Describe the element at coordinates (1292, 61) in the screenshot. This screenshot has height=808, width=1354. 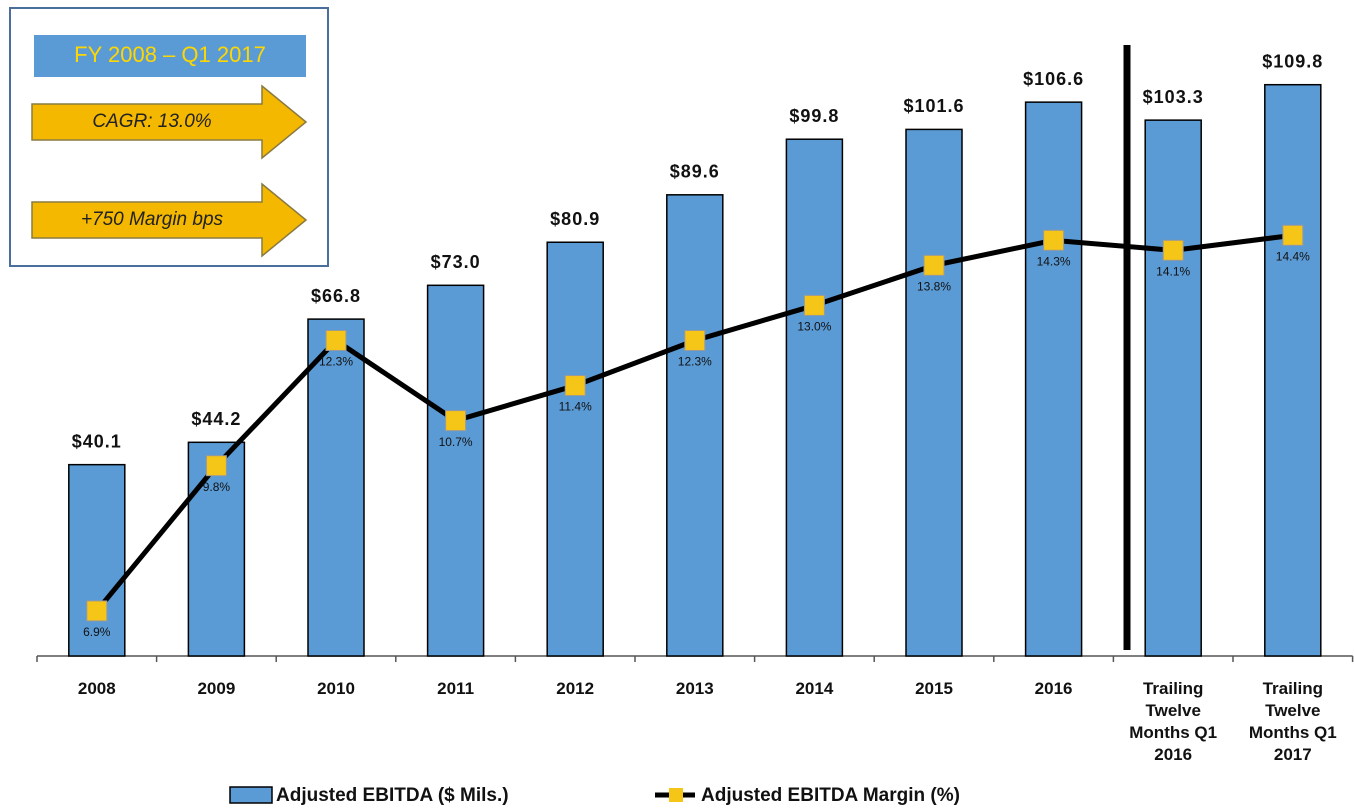
I see `bar-label: $109.8` at that location.